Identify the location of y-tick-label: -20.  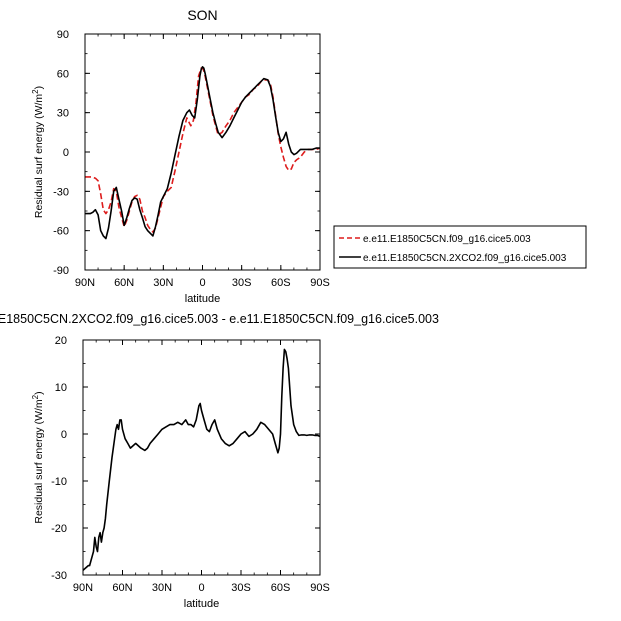
(59, 529).